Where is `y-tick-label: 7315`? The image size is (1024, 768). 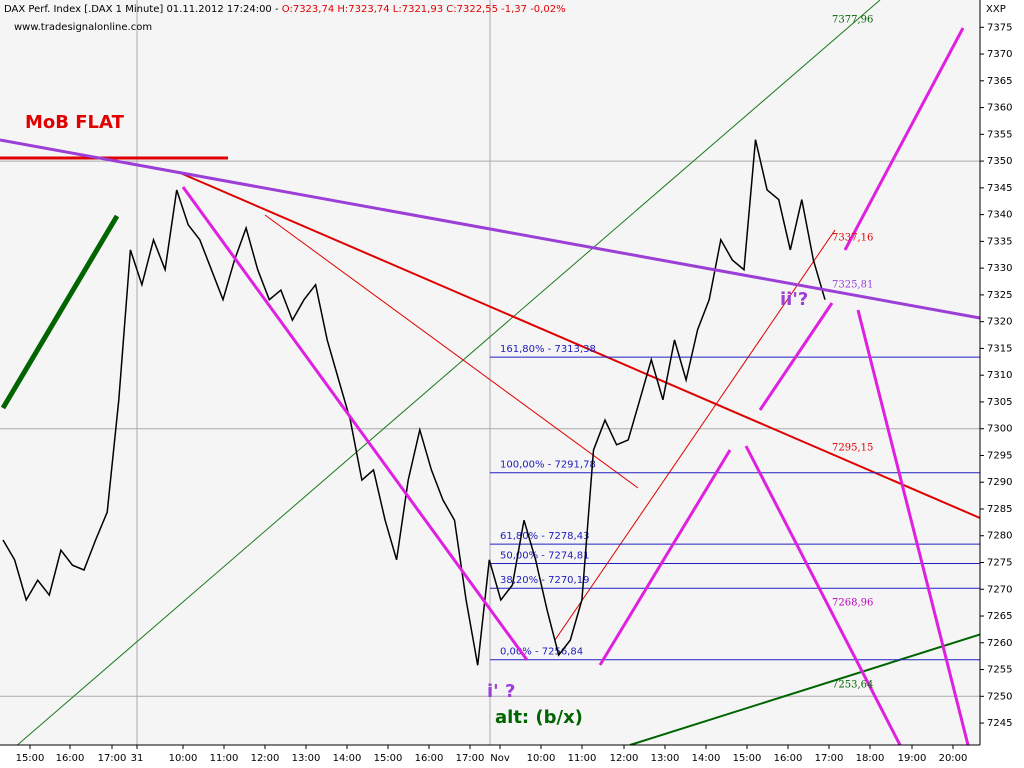
y-tick-label: 7315 is located at coordinates (999, 348).